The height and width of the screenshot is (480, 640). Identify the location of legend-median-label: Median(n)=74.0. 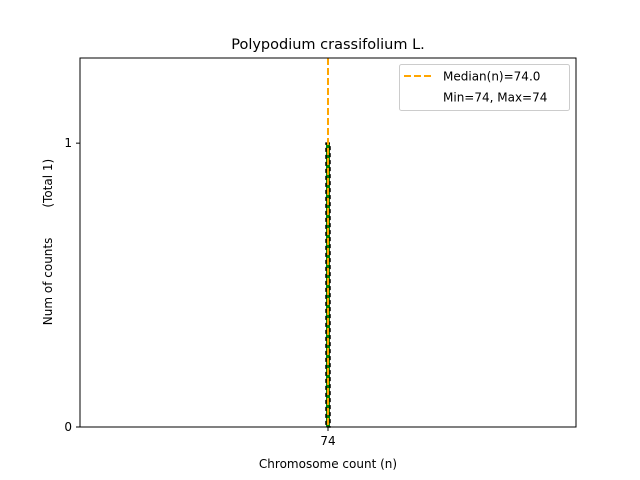
(491, 77).